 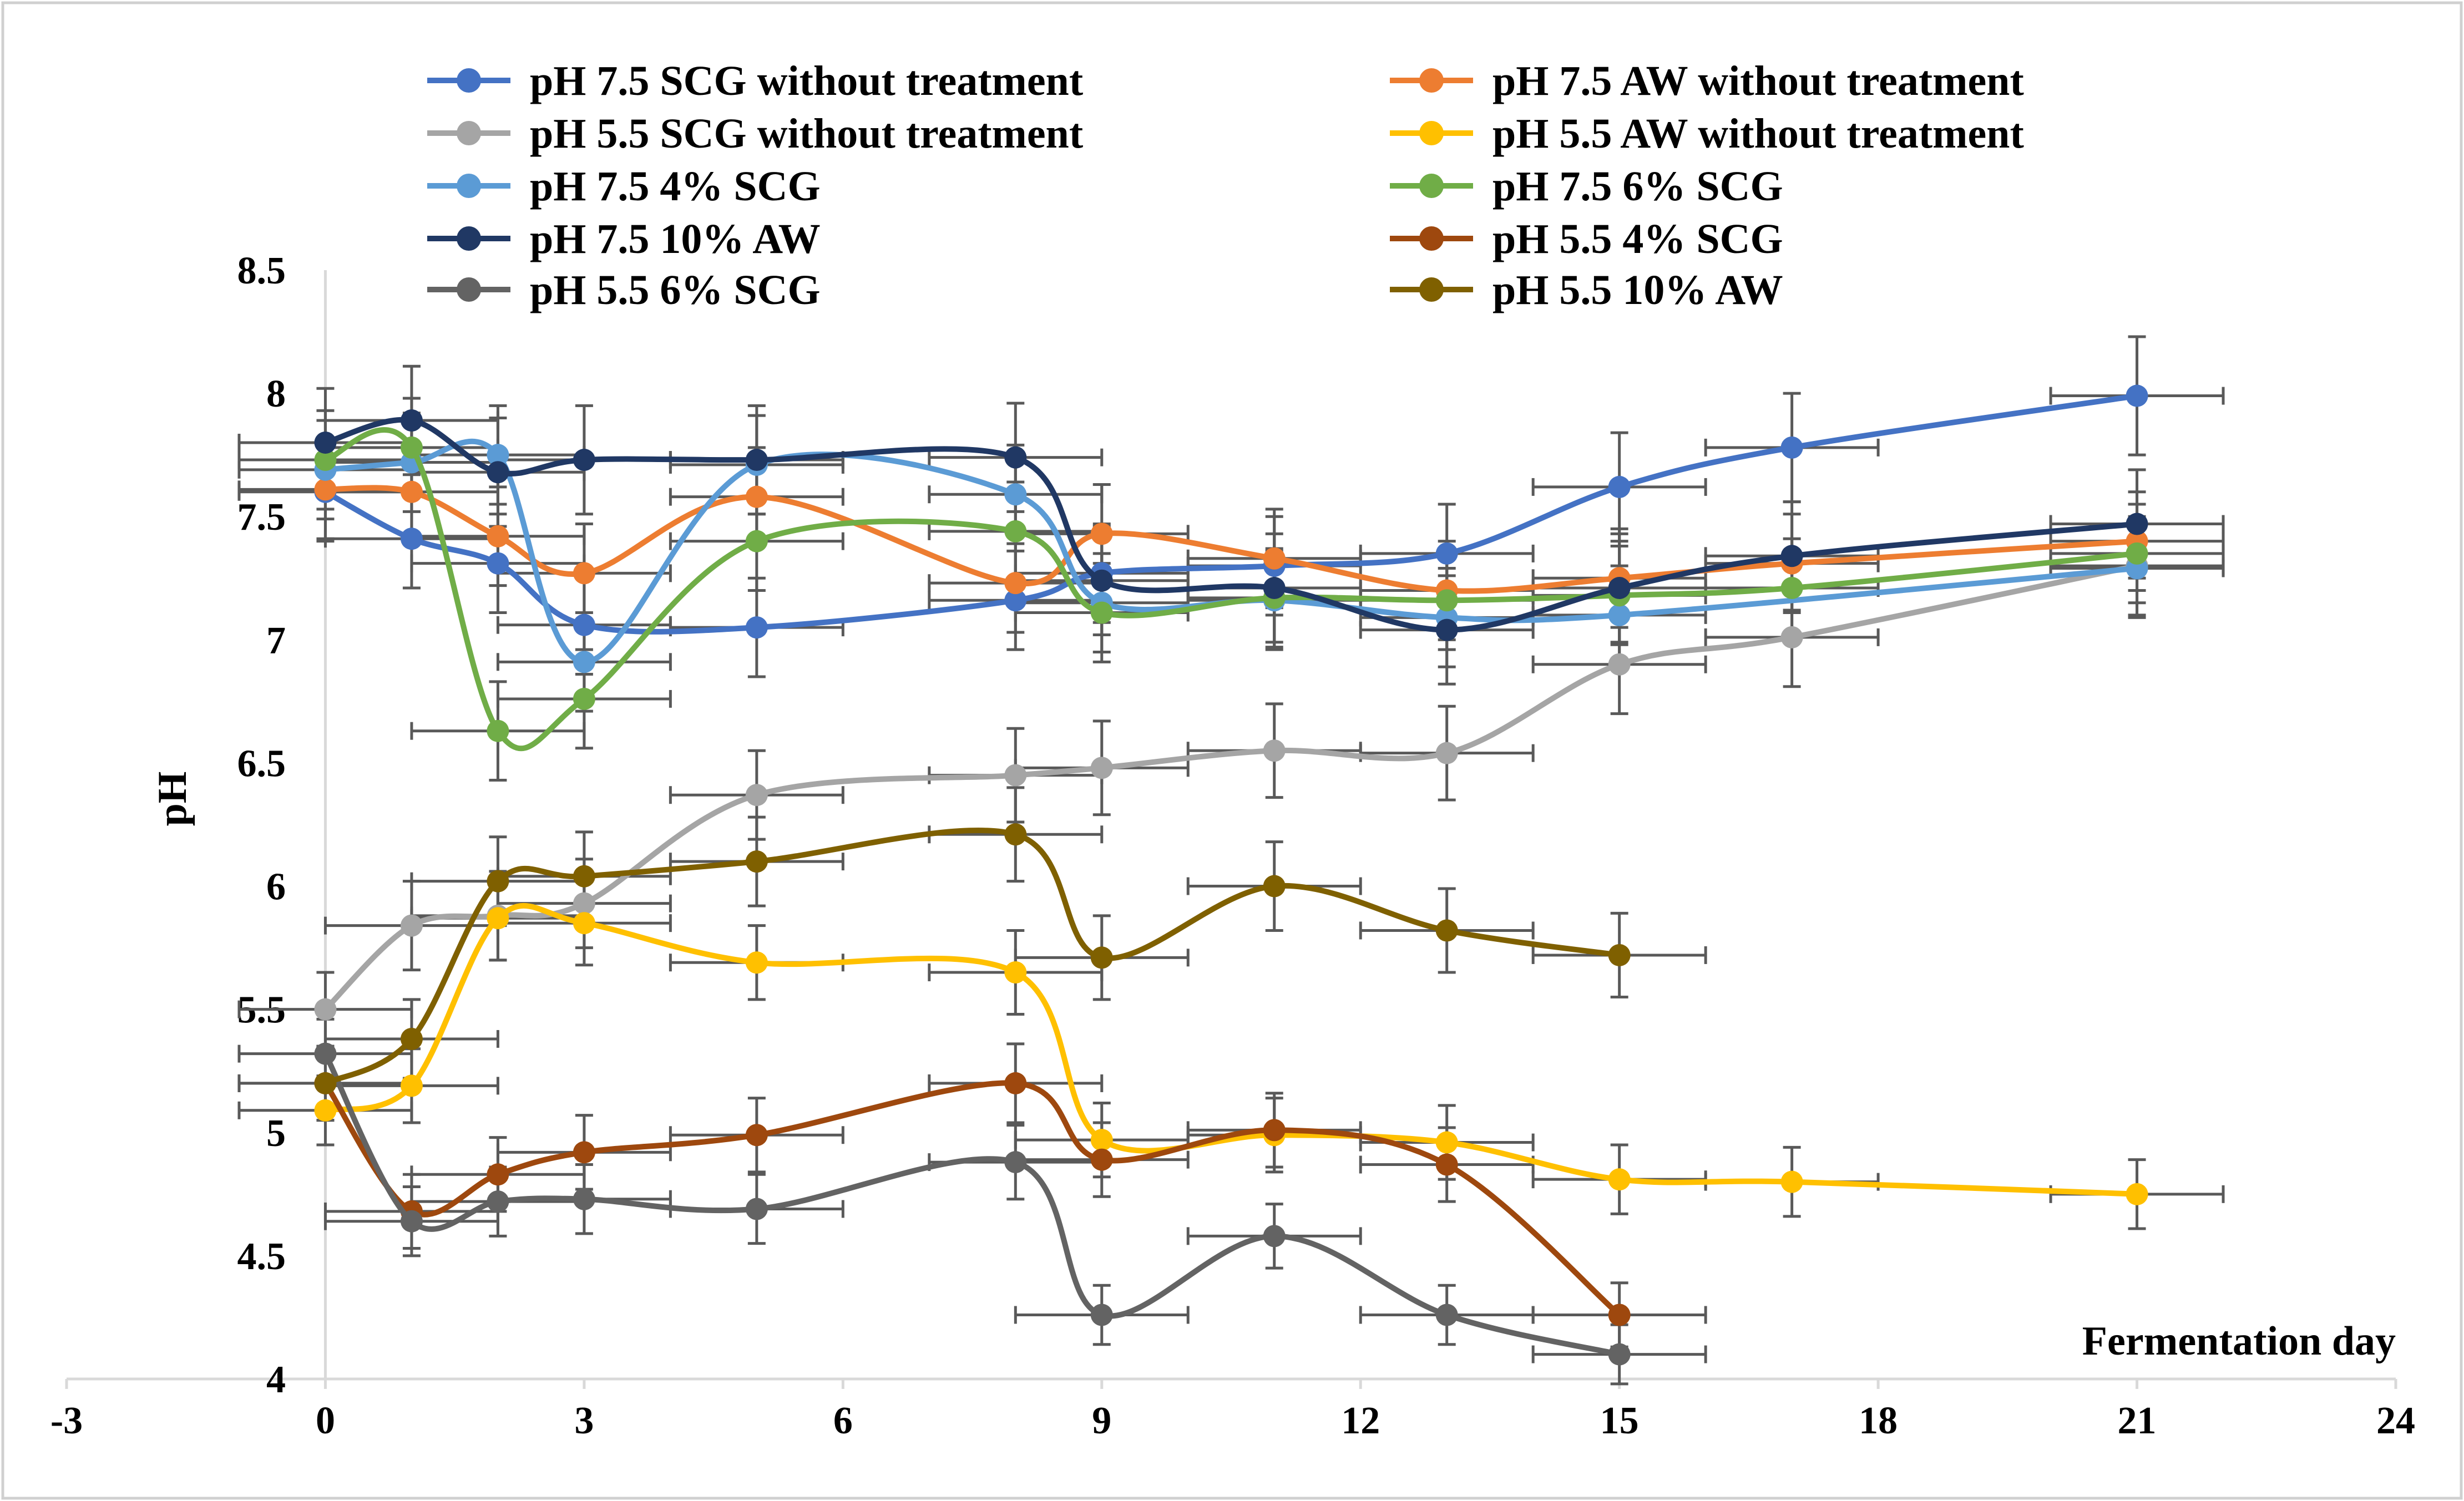 What do you see at coordinates (1586, 186) in the screenshot?
I see `legend-item: pH 7.5 6% SCG` at bounding box center [1586, 186].